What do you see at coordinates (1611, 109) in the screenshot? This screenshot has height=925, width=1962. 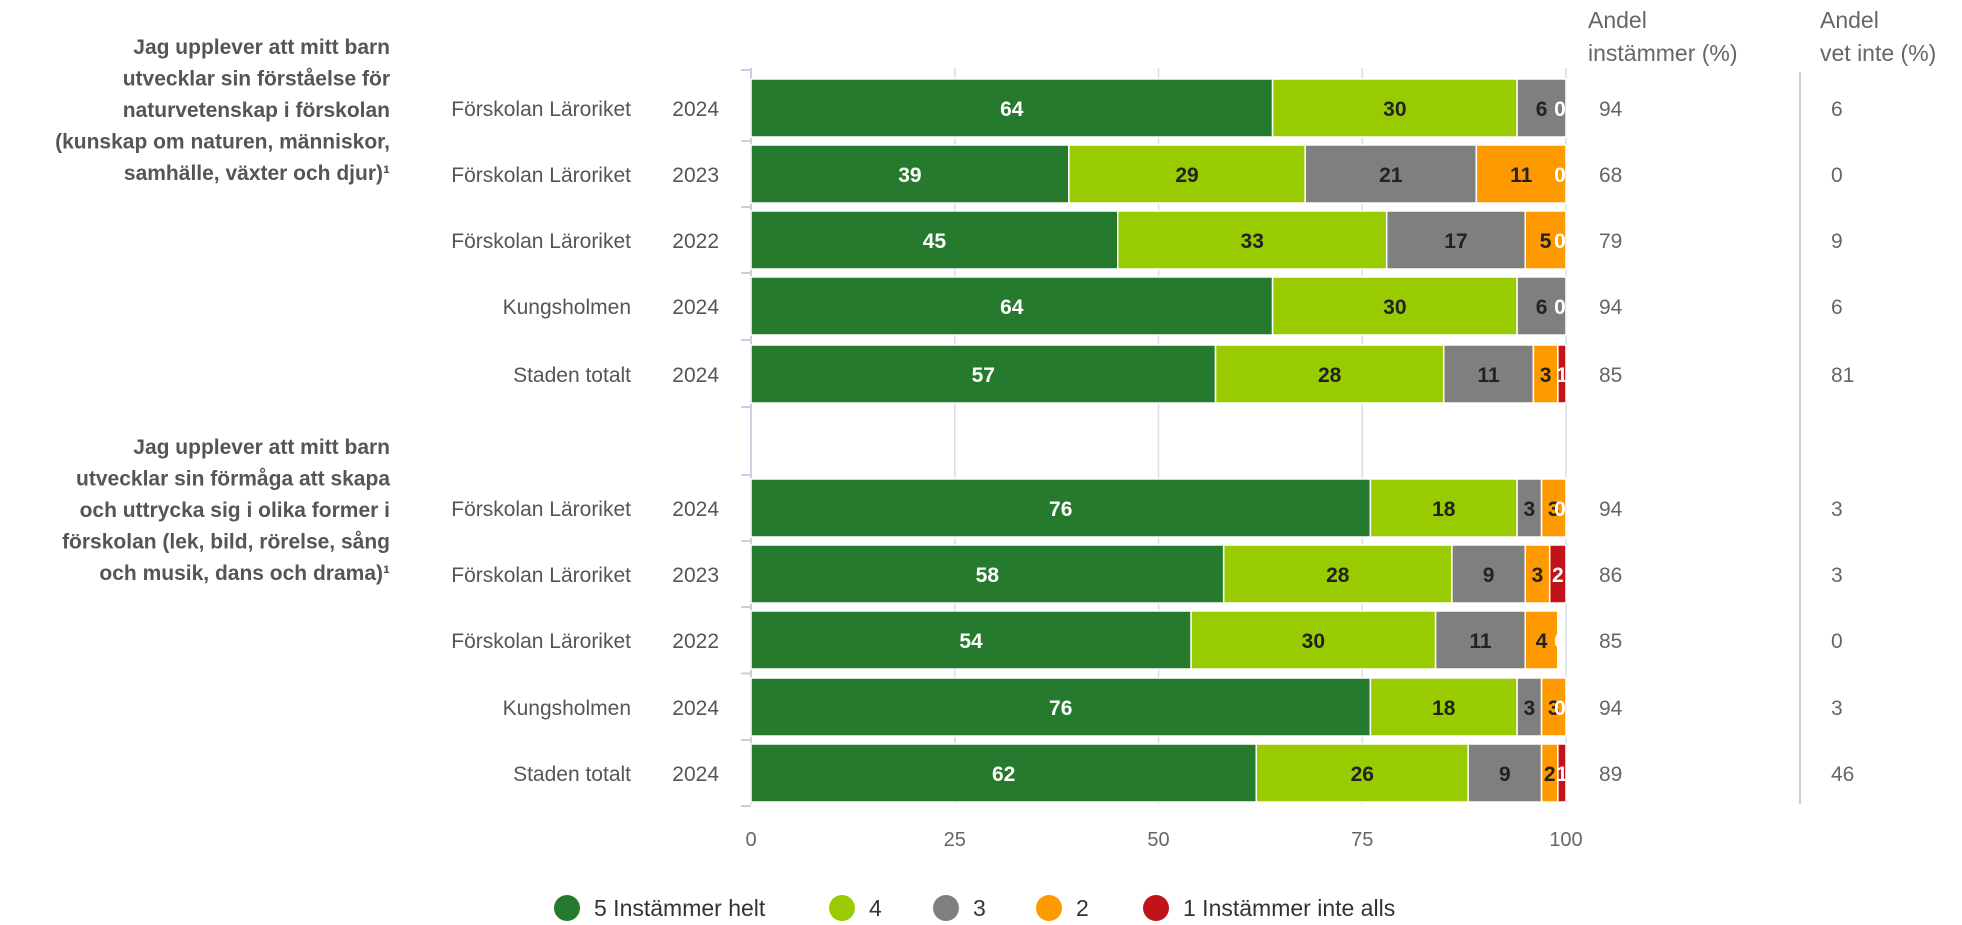 I see `andel-instammer-value: 94` at bounding box center [1611, 109].